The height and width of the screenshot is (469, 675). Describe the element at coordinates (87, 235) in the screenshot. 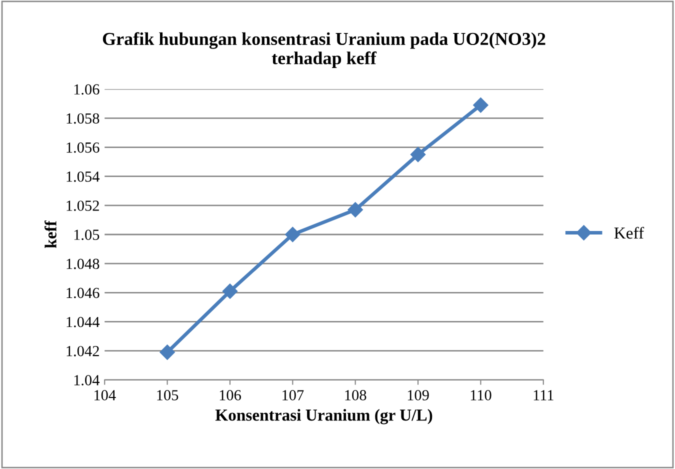

I see `y-tick-label: 1.05` at that location.